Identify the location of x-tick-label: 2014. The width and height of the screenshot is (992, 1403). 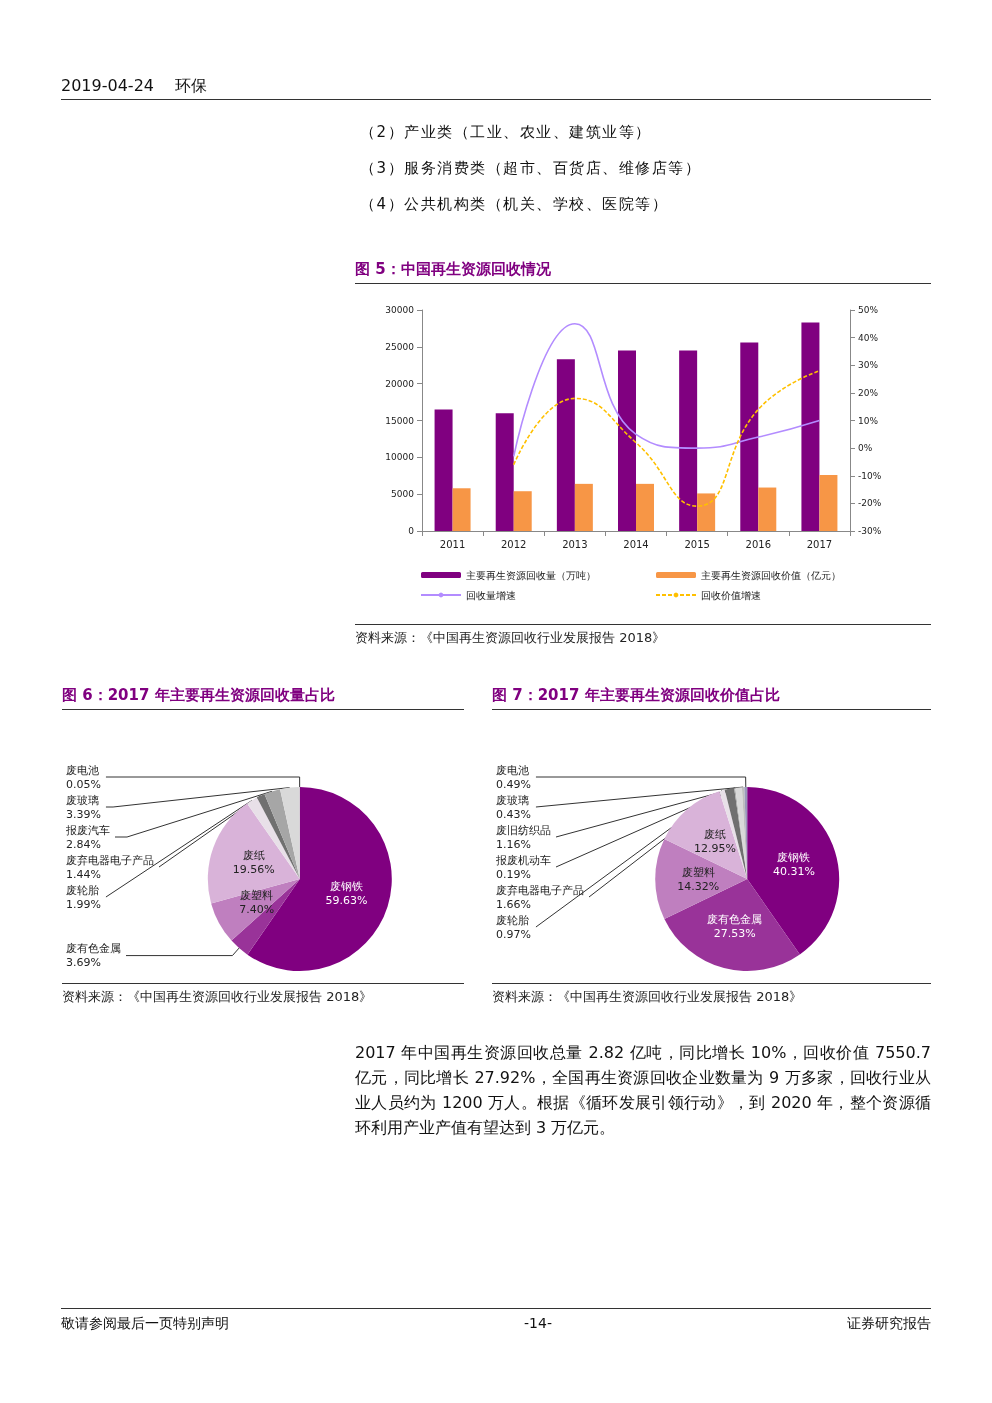
(636, 544).